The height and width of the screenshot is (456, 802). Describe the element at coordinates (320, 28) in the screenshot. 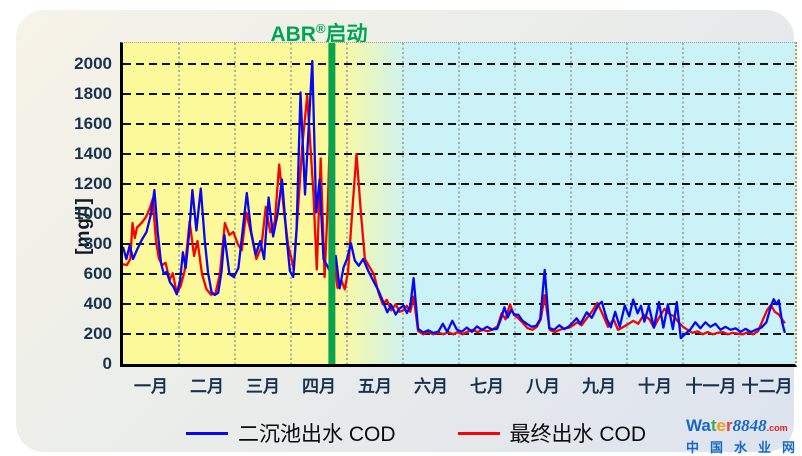

I see `registered-trademark-icon: ®` at that location.